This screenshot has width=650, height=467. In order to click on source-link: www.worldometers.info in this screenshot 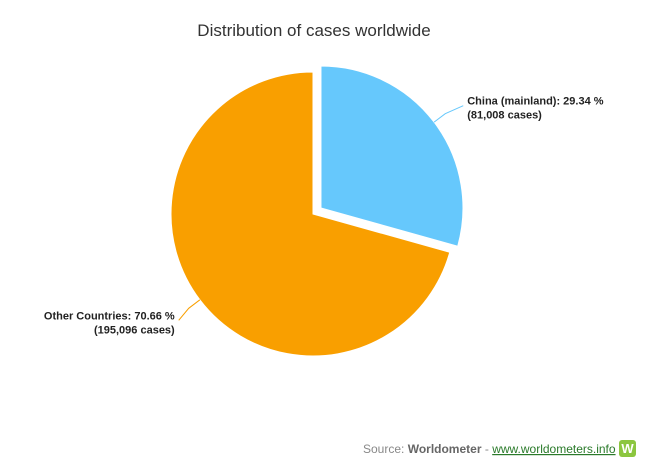, I will do `click(553, 449)`.